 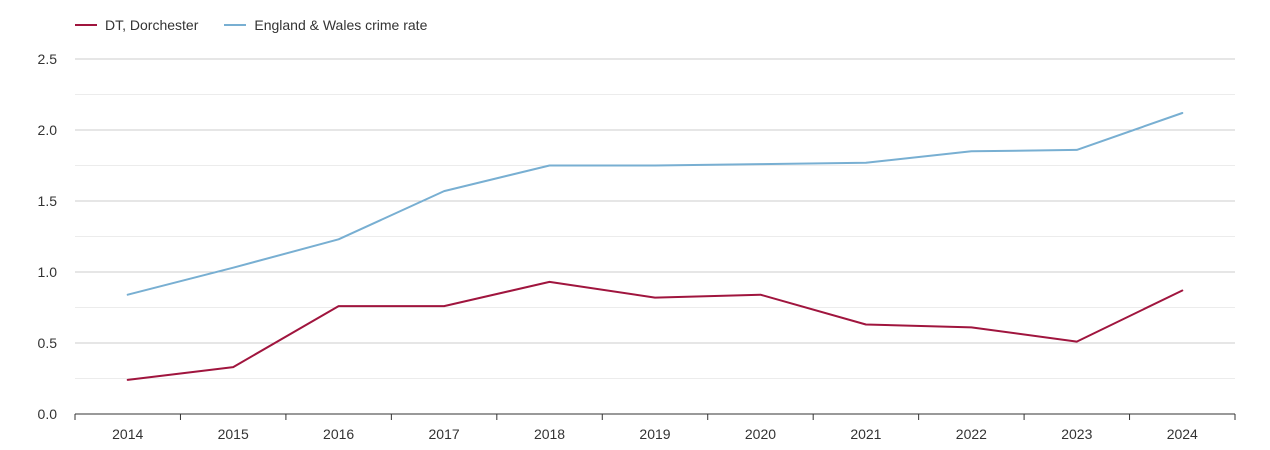 What do you see at coordinates (235, 25) in the screenshot?
I see `legend-swatch-england-wales` at bounding box center [235, 25].